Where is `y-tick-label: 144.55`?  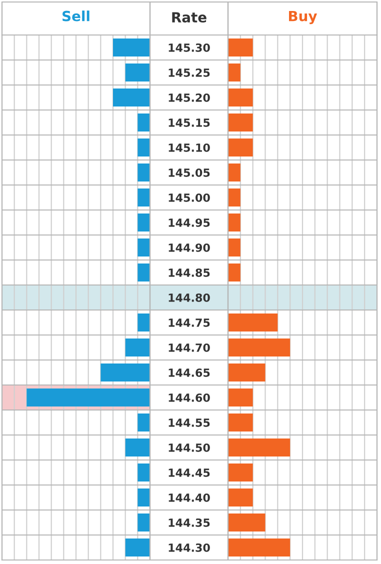 y-tick-label: 144.55 is located at coordinates (189, 422).